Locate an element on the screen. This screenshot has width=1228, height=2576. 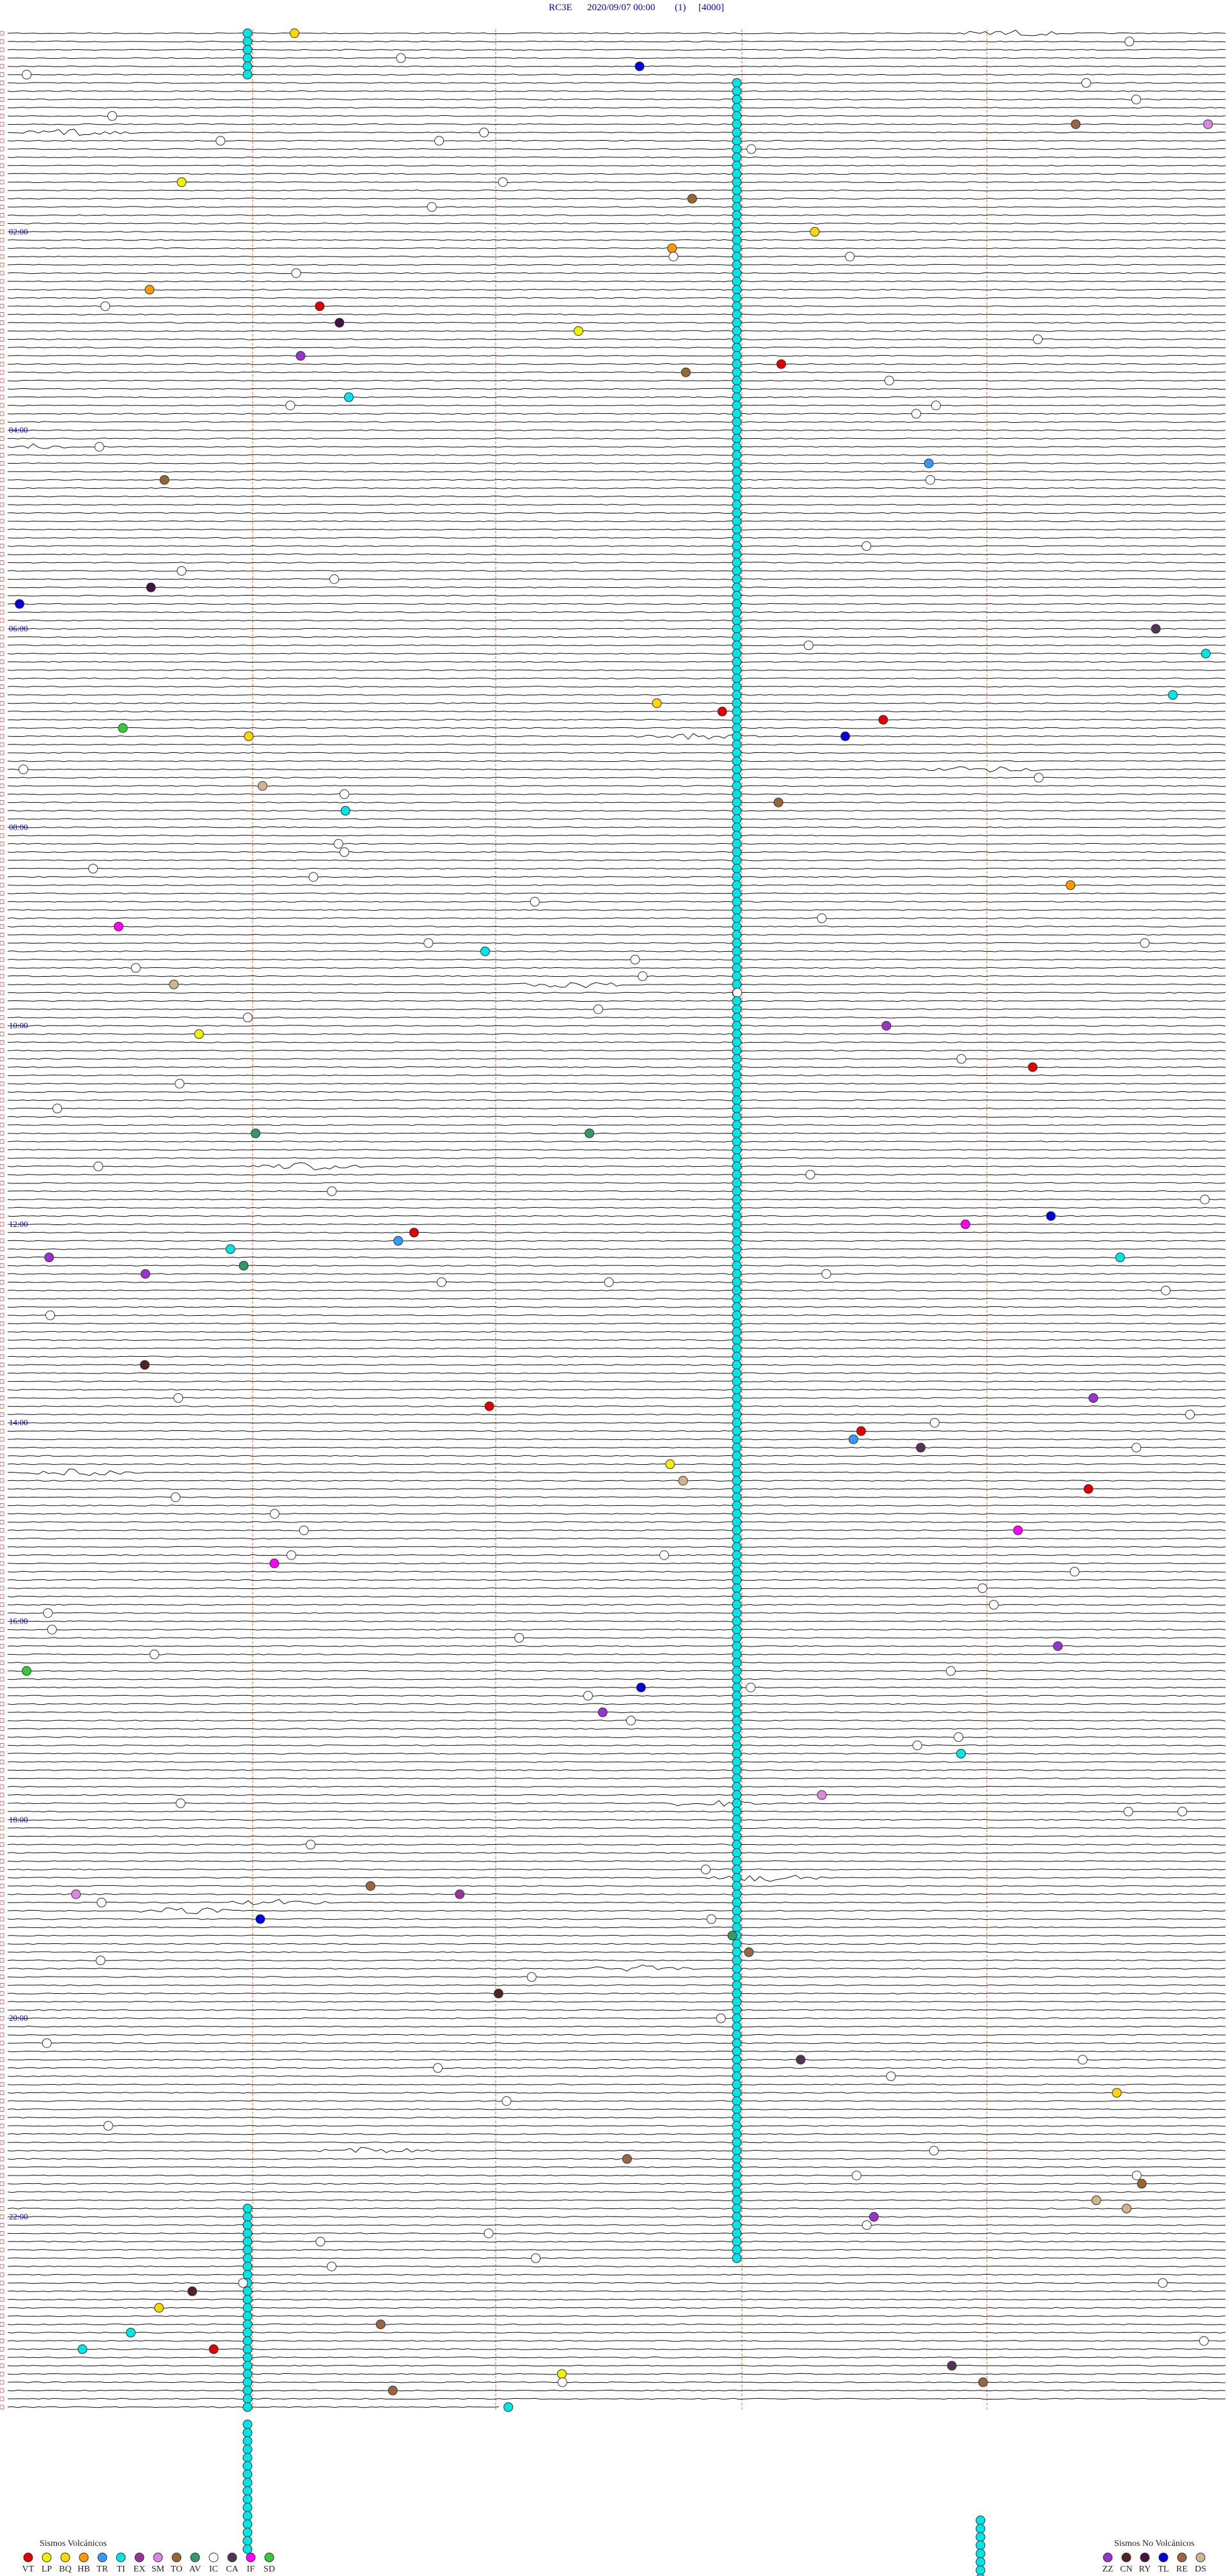
legend-swatch is located at coordinates (1126, 2557).